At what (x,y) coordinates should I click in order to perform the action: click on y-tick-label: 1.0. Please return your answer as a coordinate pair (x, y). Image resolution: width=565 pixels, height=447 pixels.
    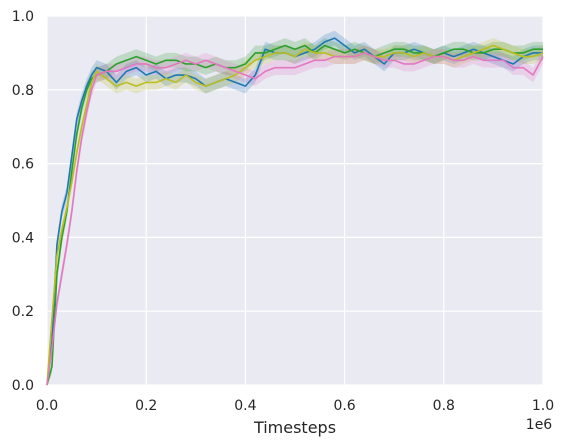
    Looking at the image, I should click on (23, 17).